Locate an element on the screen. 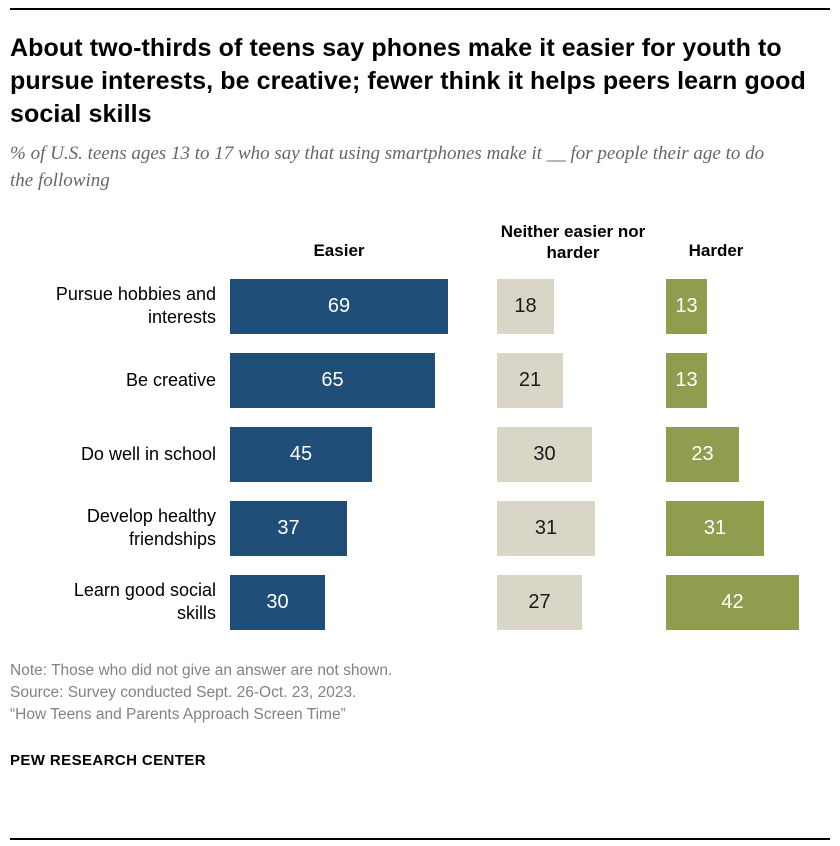 This screenshot has height=846, width=840. column-header-neither: Neither easier nor harder is located at coordinates (573, 242).